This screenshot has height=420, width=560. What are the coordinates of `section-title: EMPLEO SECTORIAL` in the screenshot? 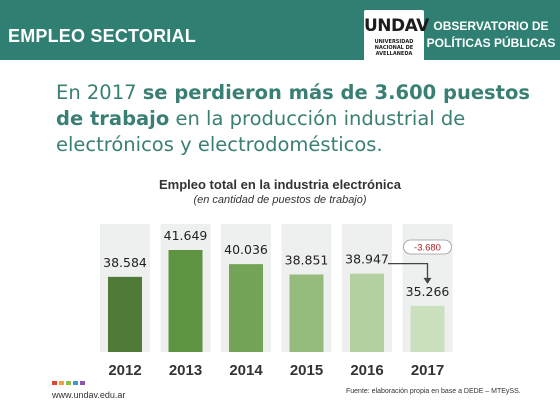 It's located at (102, 36).